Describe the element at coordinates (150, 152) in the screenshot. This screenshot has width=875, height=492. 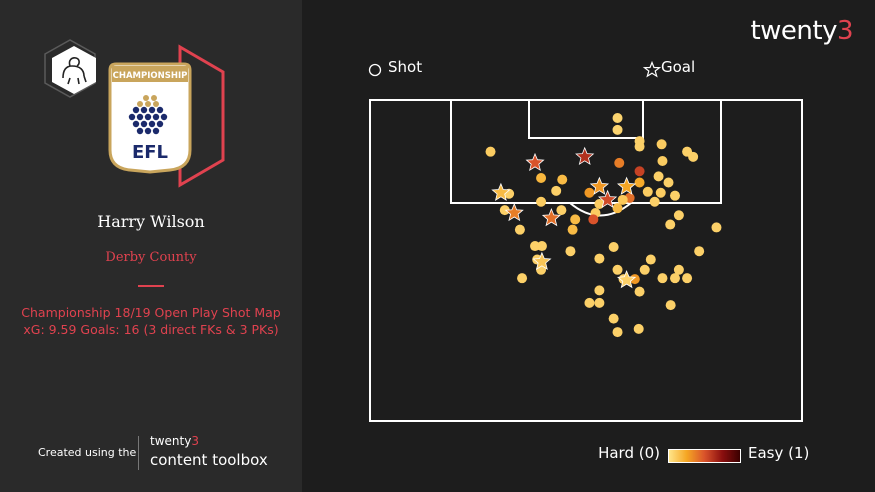
I see `league-text: EFL` at that location.